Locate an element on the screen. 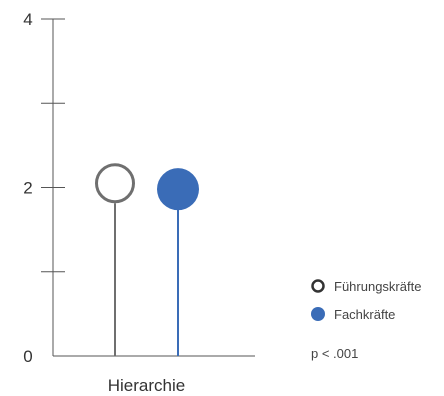 The image size is (444, 396). y-tick-label-2: 2 is located at coordinates (27, 188).